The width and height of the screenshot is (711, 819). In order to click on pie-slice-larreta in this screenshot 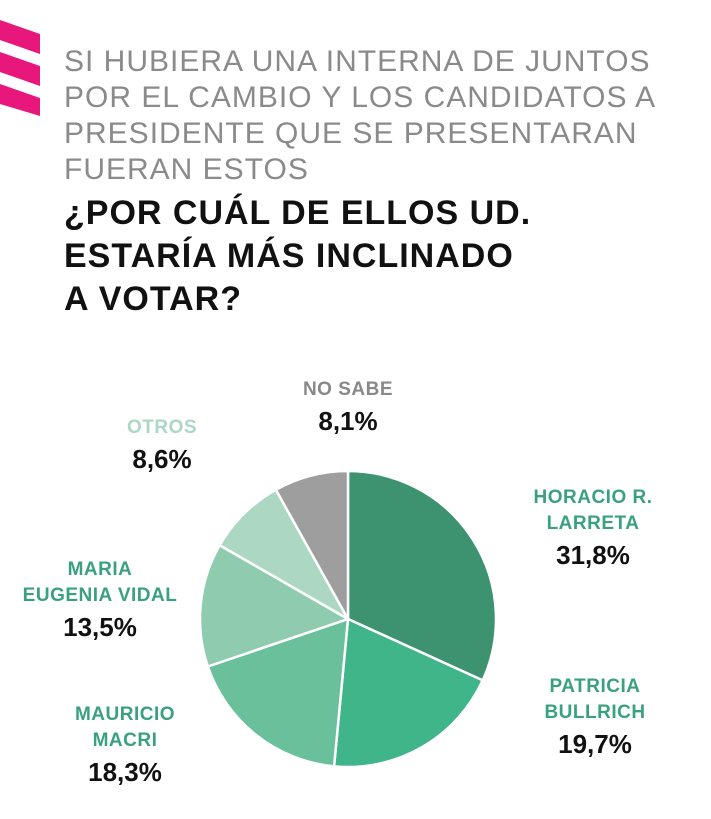, I will do `click(422, 575)`.